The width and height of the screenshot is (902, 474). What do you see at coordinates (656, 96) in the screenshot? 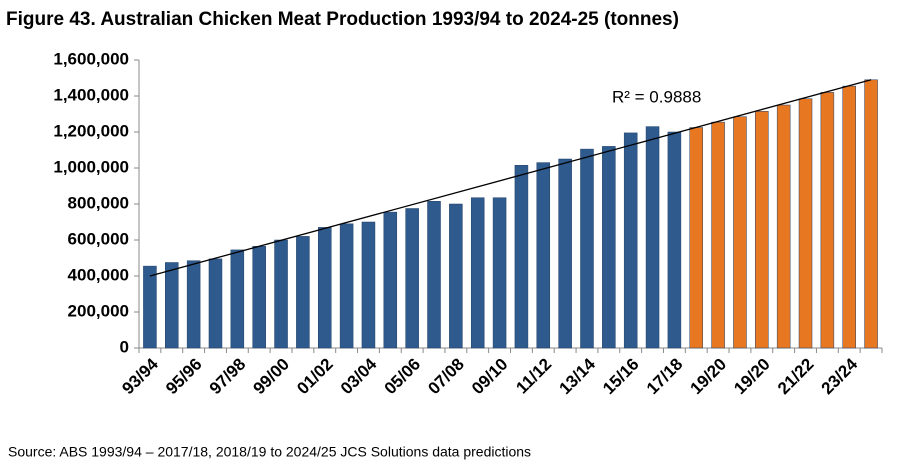
I see `annotation: R² = 0.9888` at bounding box center [656, 96].